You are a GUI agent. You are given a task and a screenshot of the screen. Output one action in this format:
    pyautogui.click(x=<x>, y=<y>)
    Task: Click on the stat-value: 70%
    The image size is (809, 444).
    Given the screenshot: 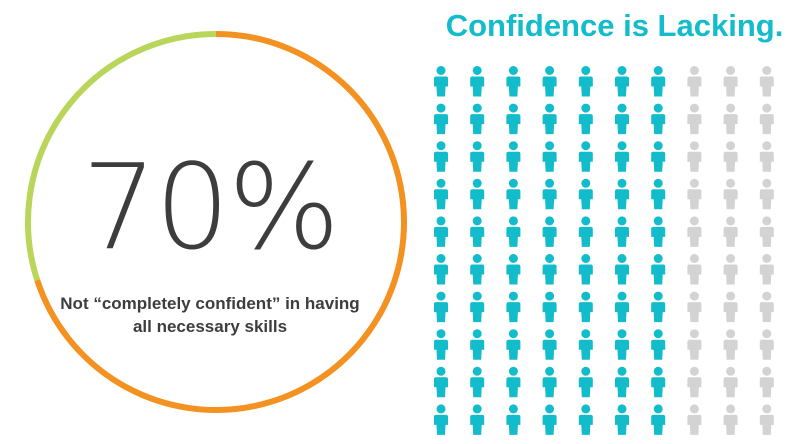 What is the action you would take?
    pyautogui.click(x=210, y=207)
    